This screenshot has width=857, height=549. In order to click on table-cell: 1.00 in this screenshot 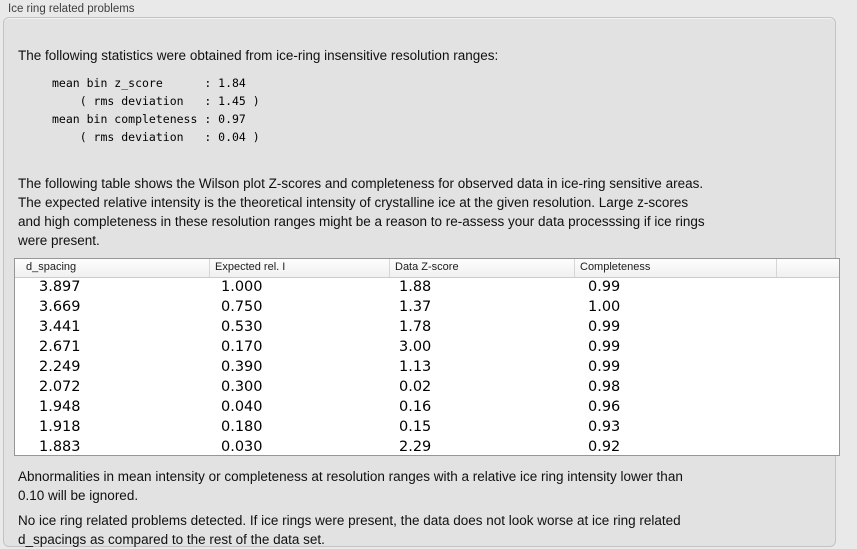, I will do `click(604, 307)`.